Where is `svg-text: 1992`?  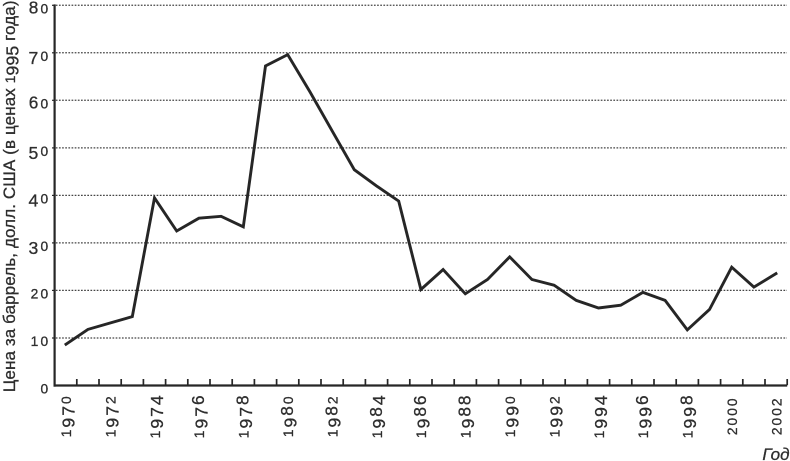
svg-text: 1992 is located at coordinates (557, 415).